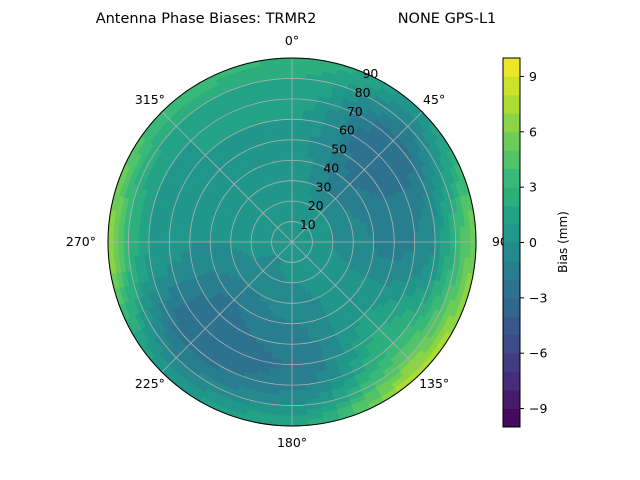 The width and height of the screenshot is (640, 480). Describe the element at coordinates (324, 186) in the screenshot. I see `r-tick-label: 30` at that location.